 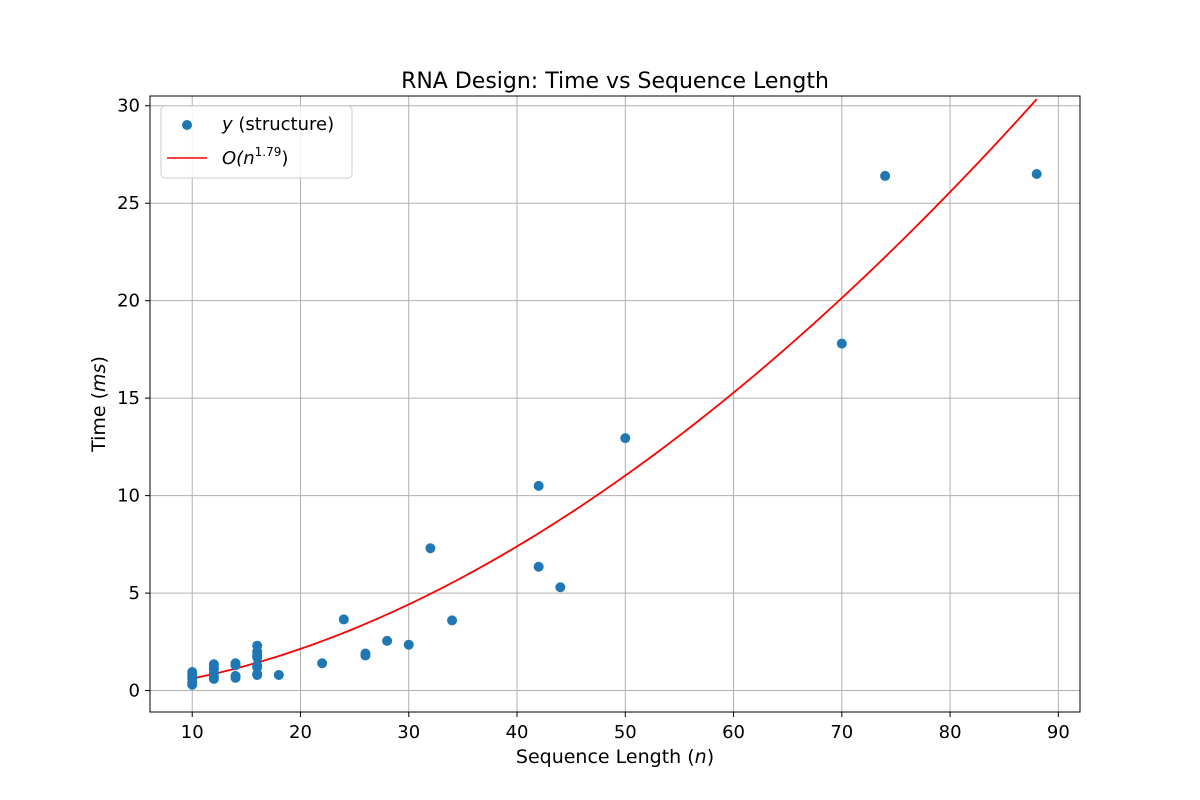 What do you see at coordinates (1058, 732) in the screenshot?
I see `x-tick-label: 90` at bounding box center [1058, 732].